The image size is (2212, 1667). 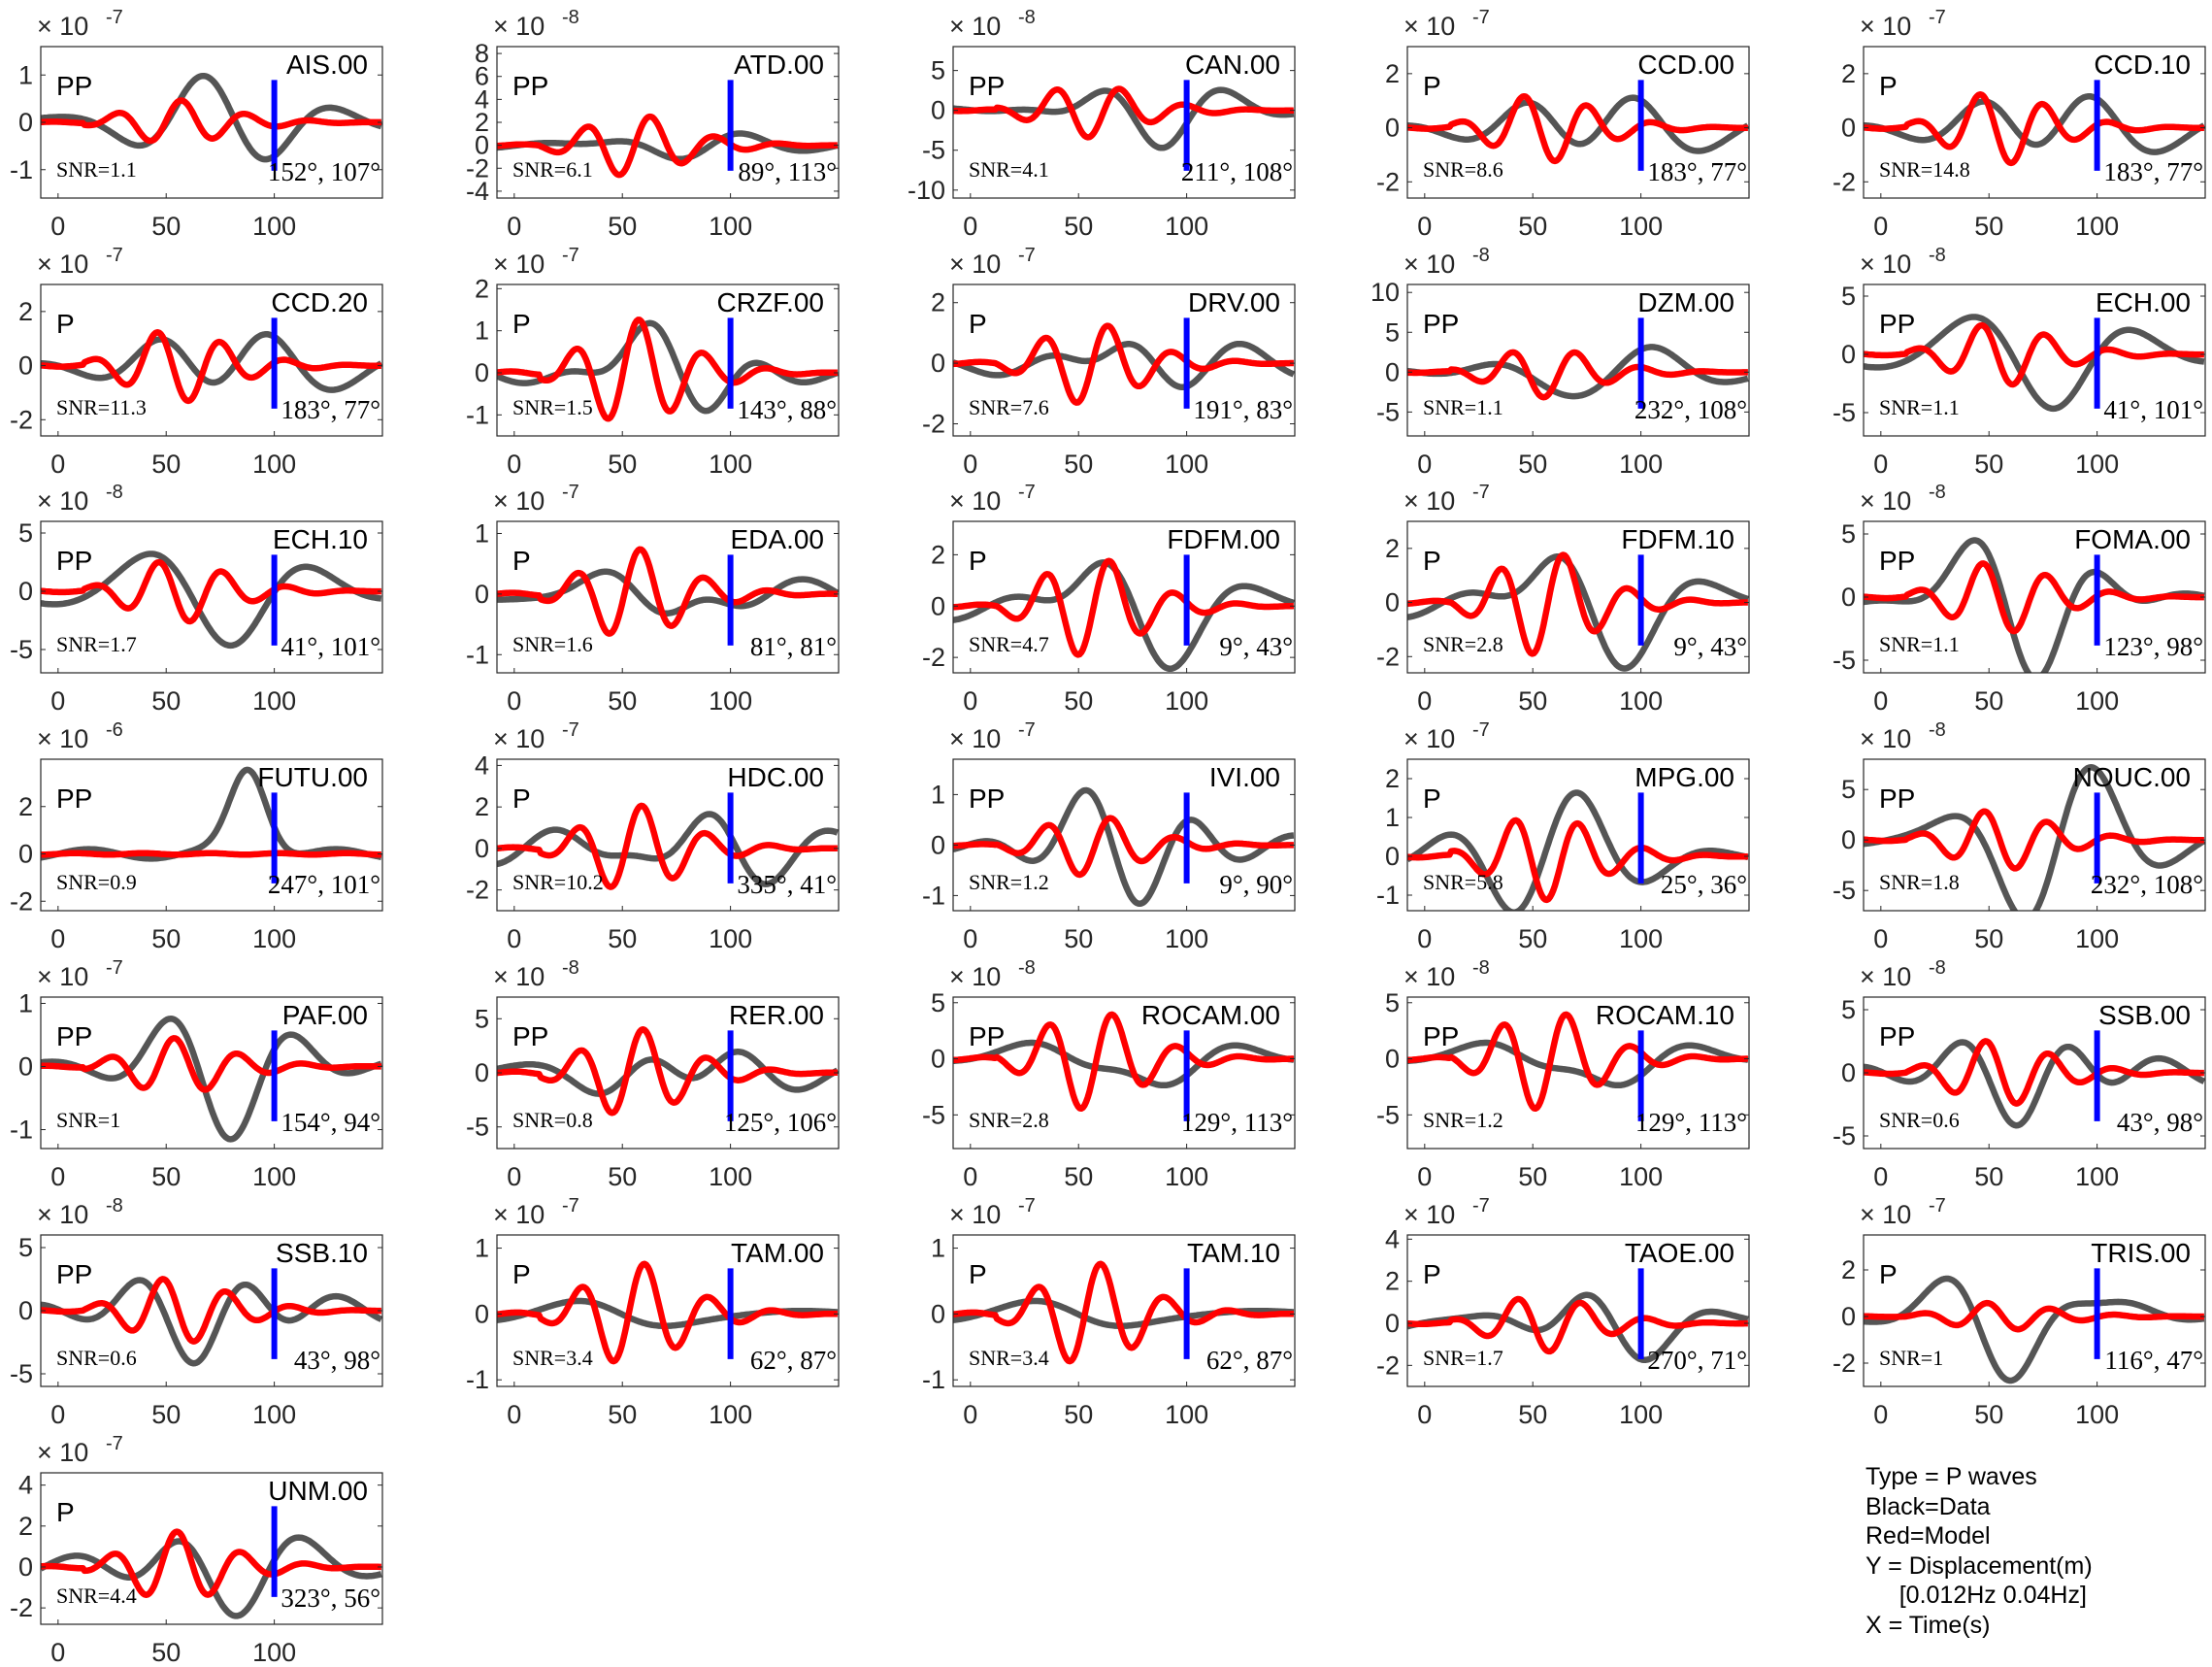 I want to click on station-label: MPG.00, so click(x=1684, y=777).